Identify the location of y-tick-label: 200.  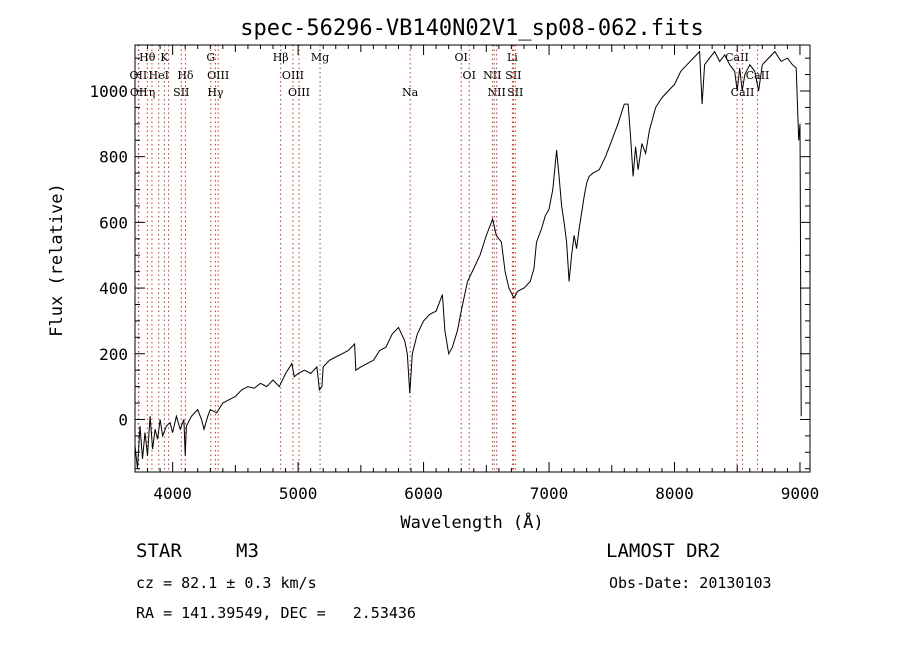
(113, 354).